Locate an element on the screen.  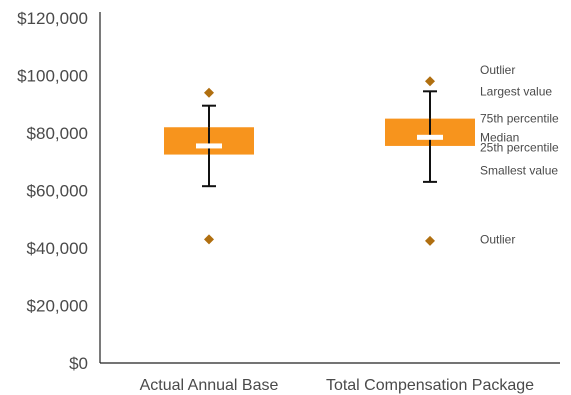
x-category-label: Actual Annual Base is located at coordinates (209, 385).